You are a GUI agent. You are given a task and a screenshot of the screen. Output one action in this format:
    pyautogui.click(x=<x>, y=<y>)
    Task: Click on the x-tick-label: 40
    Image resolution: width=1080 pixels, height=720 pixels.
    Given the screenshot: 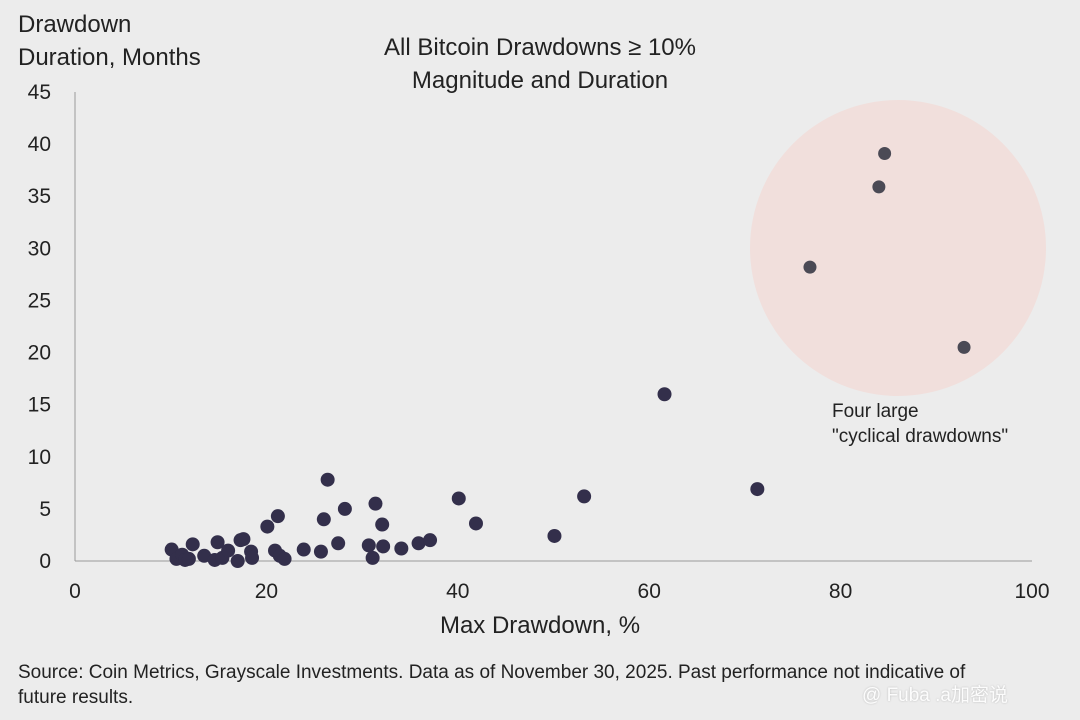 What is the action you would take?
    pyautogui.click(x=457, y=591)
    